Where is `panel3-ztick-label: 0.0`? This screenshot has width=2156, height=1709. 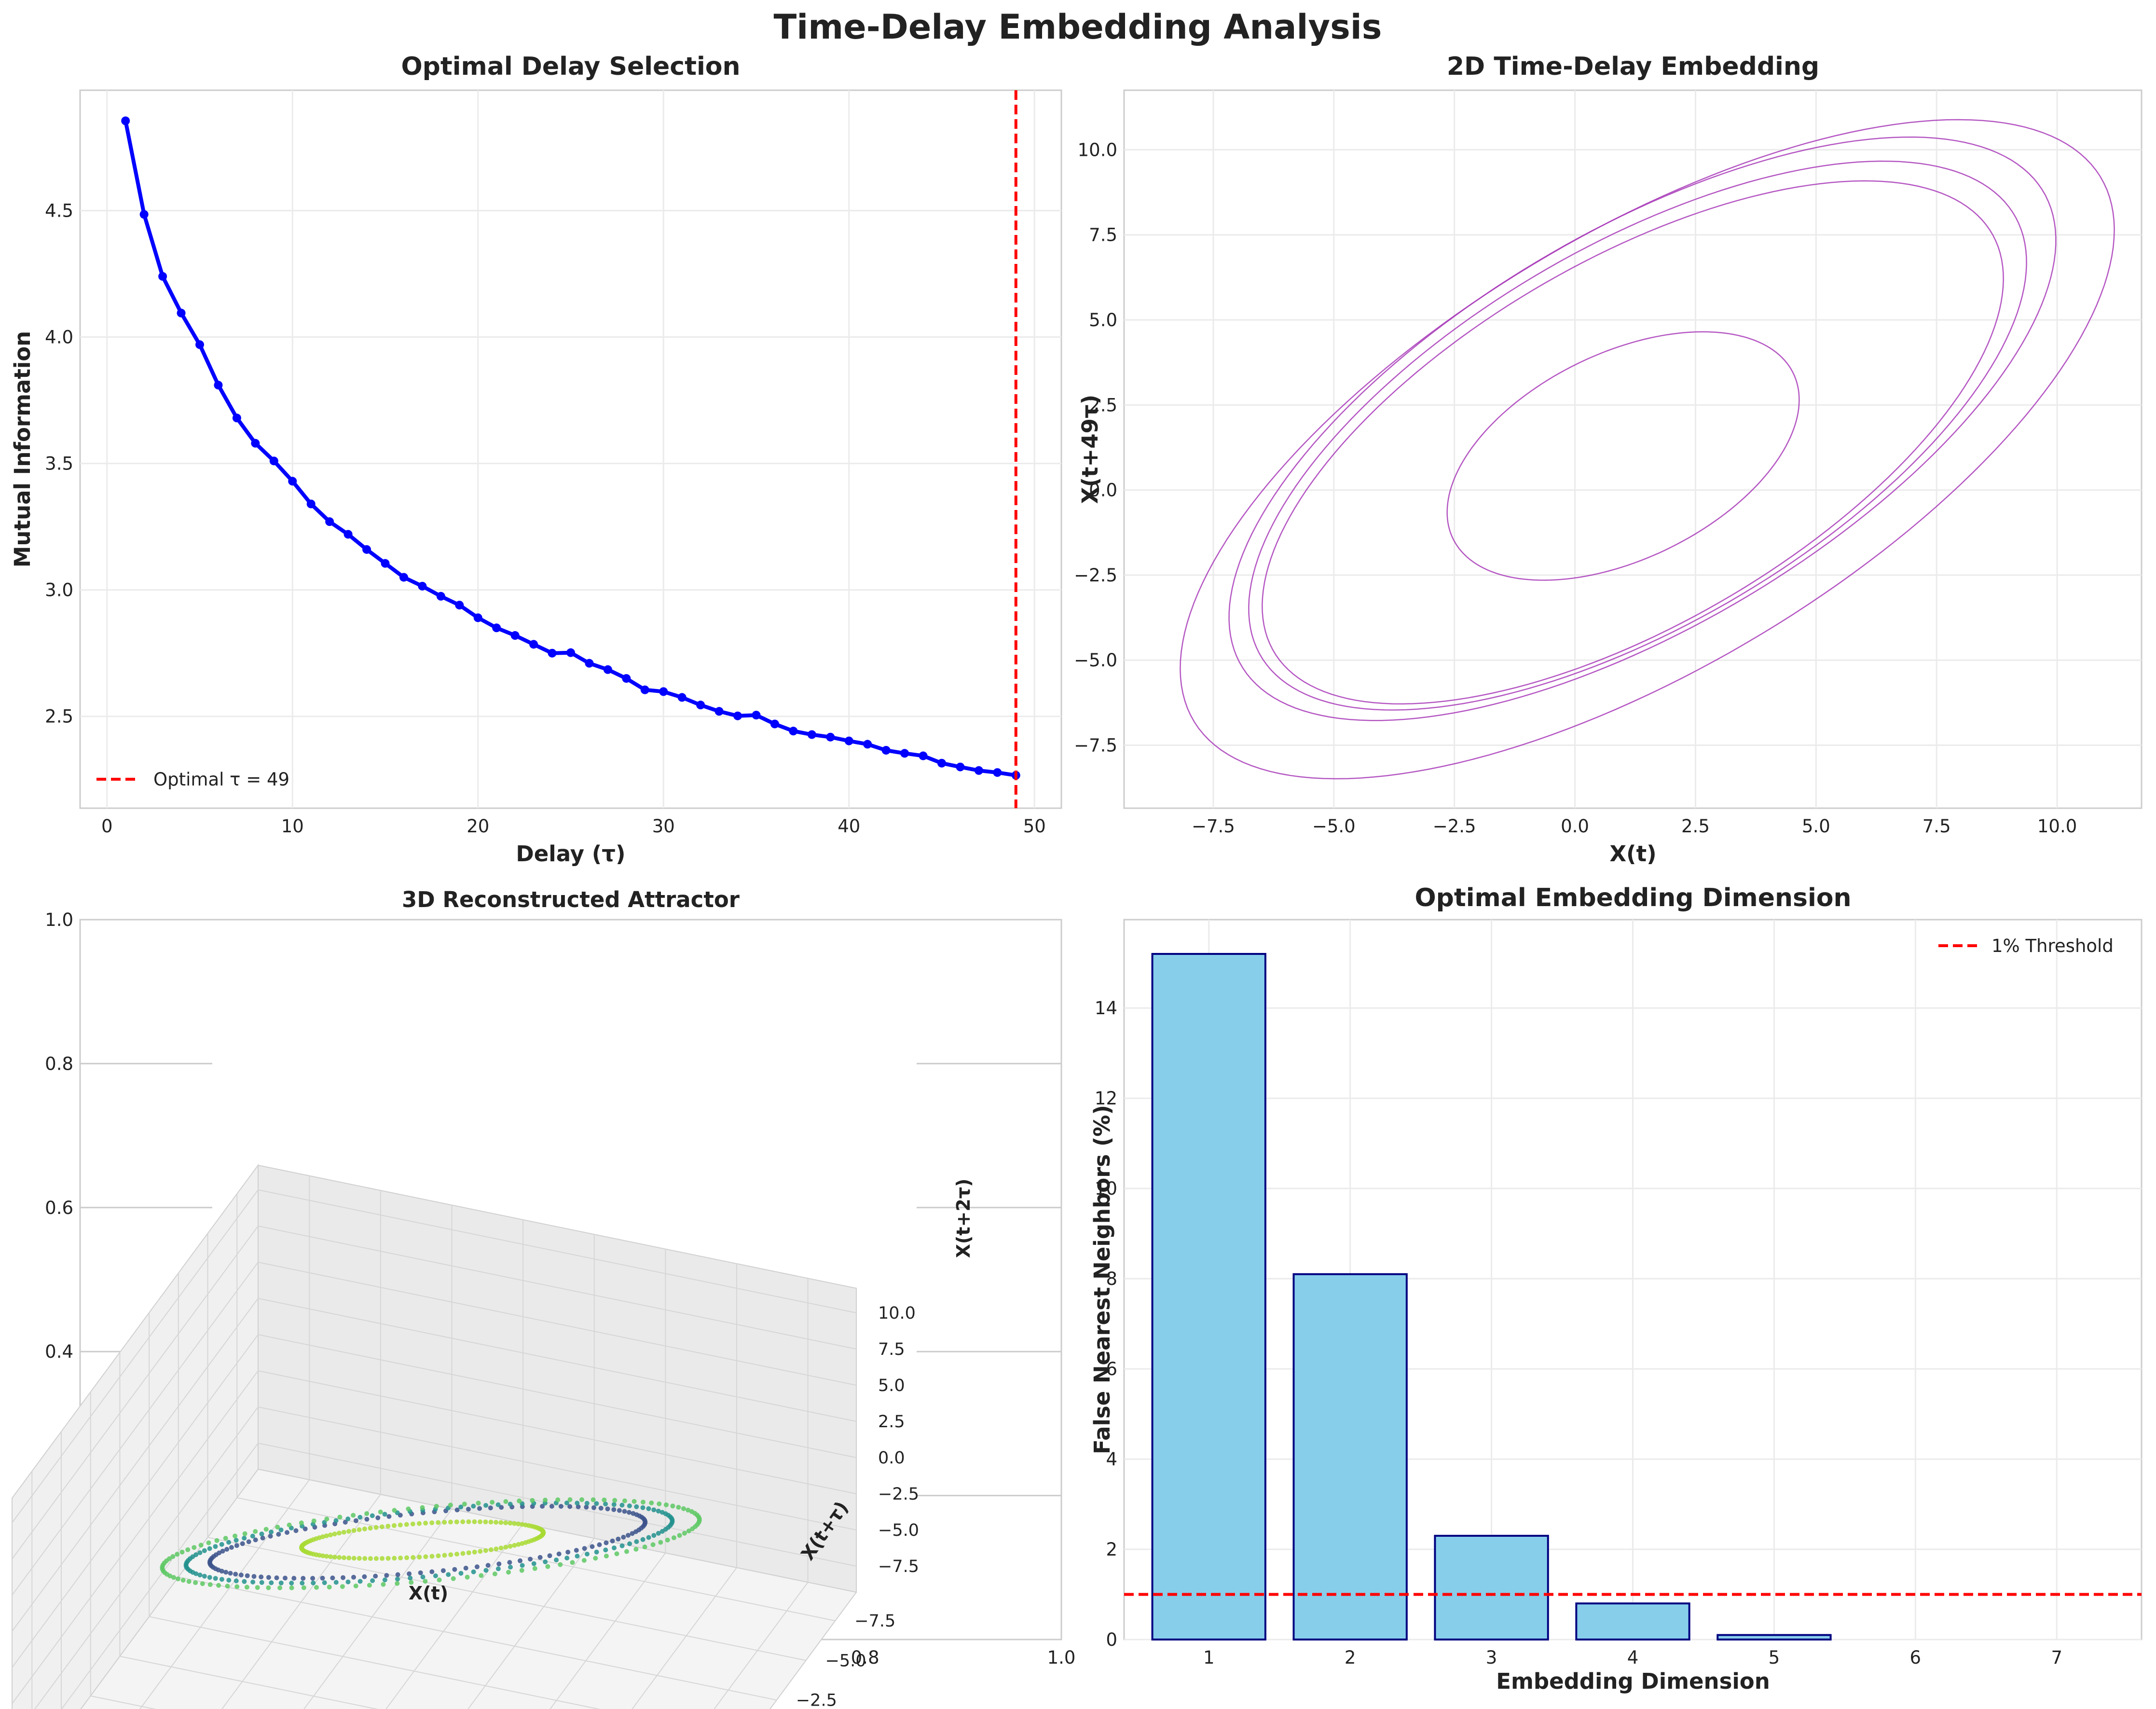 panel3-ztick-label: 0.0 is located at coordinates (892, 1458).